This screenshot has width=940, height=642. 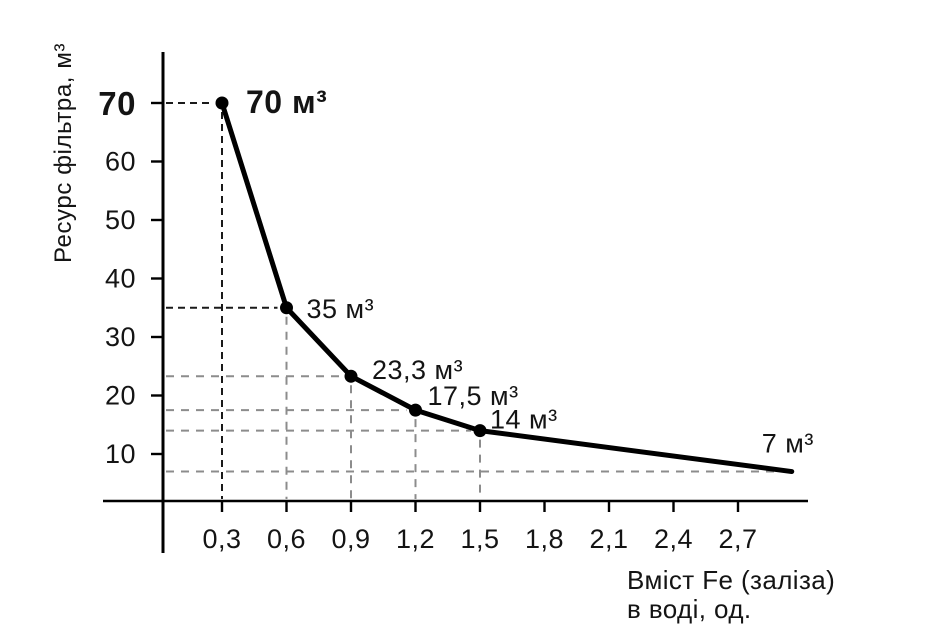 I want to click on x-tick-label: 1,8, so click(x=544, y=539).